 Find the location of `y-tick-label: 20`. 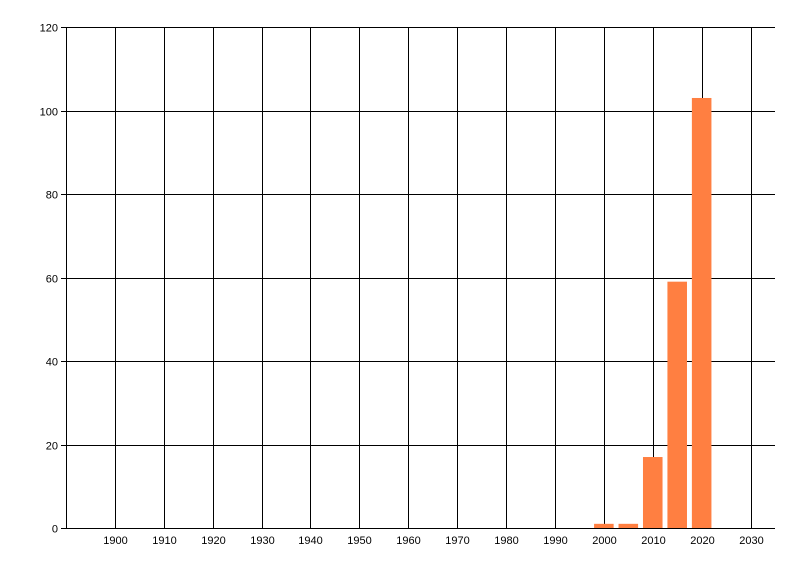

y-tick-label: 20 is located at coordinates (52, 447).